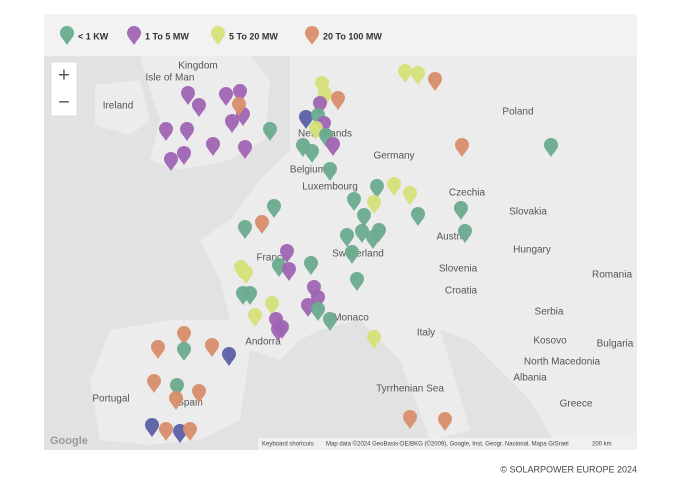  Describe the element at coordinates (530, 378) in the screenshot. I see `map-label: Albania` at that location.